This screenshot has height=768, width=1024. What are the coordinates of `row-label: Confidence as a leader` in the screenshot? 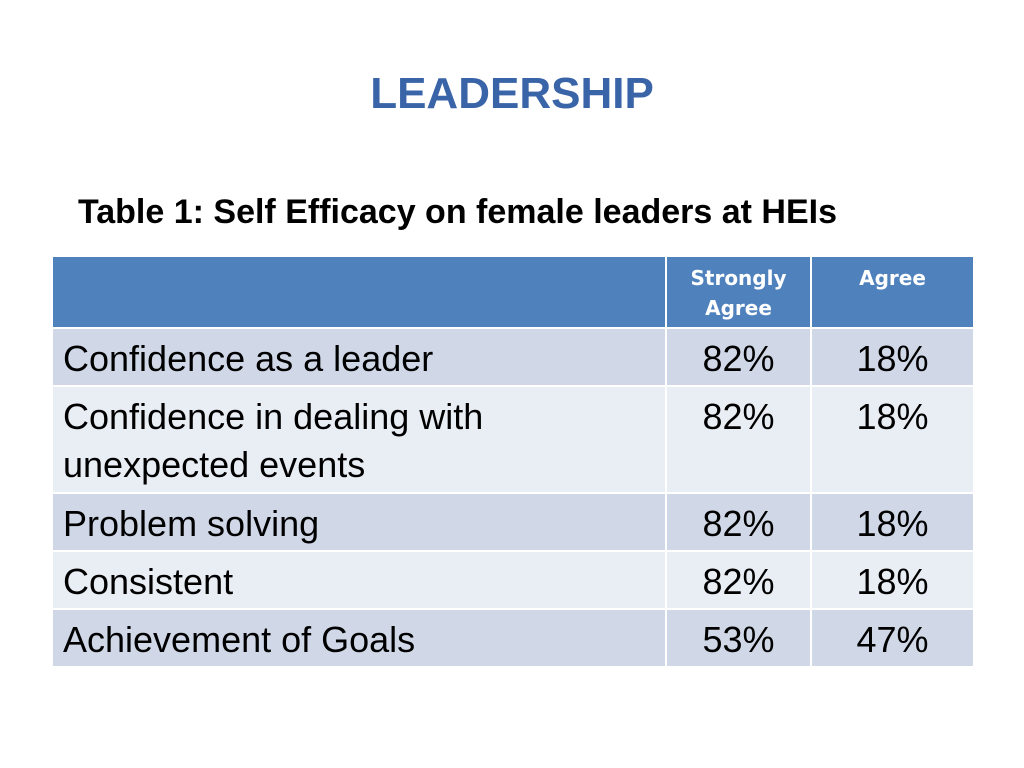 It's located at (359, 357).